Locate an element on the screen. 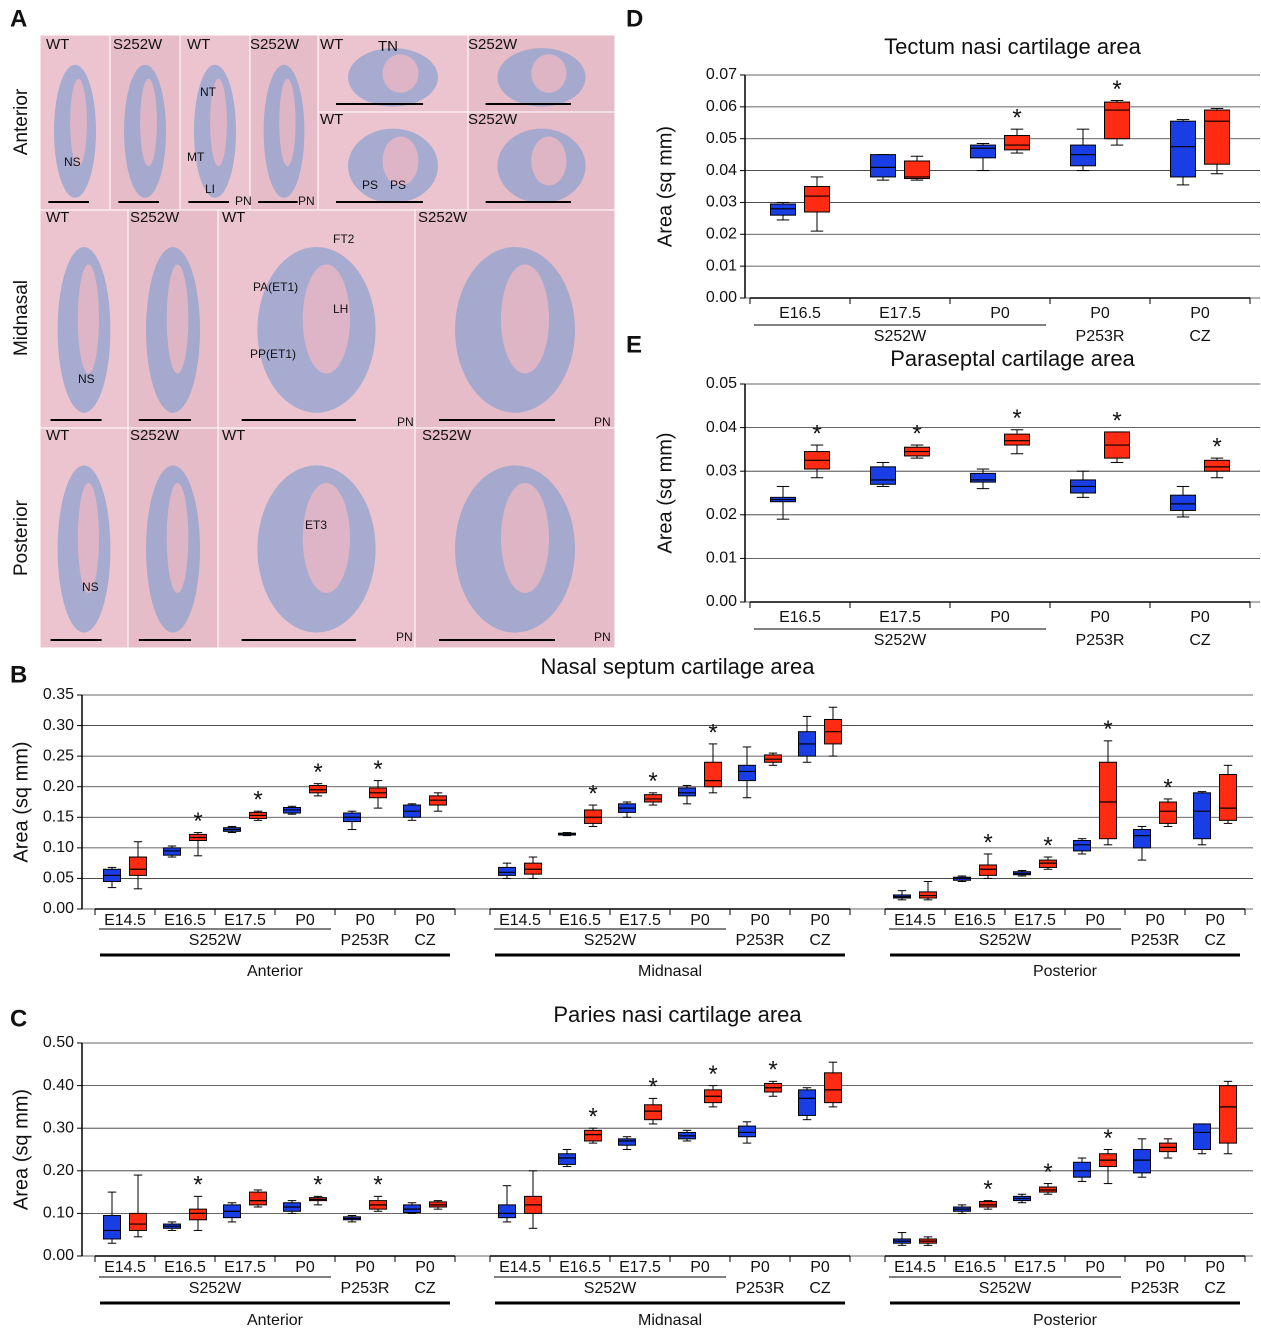 This screenshot has width=1261, height=1336. y-tick-label: 0.50 is located at coordinates (58, 1042).